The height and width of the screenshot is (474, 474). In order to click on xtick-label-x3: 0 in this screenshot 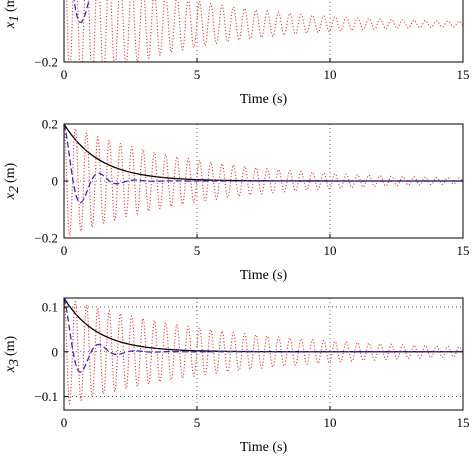, I will do `click(64, 422)`.